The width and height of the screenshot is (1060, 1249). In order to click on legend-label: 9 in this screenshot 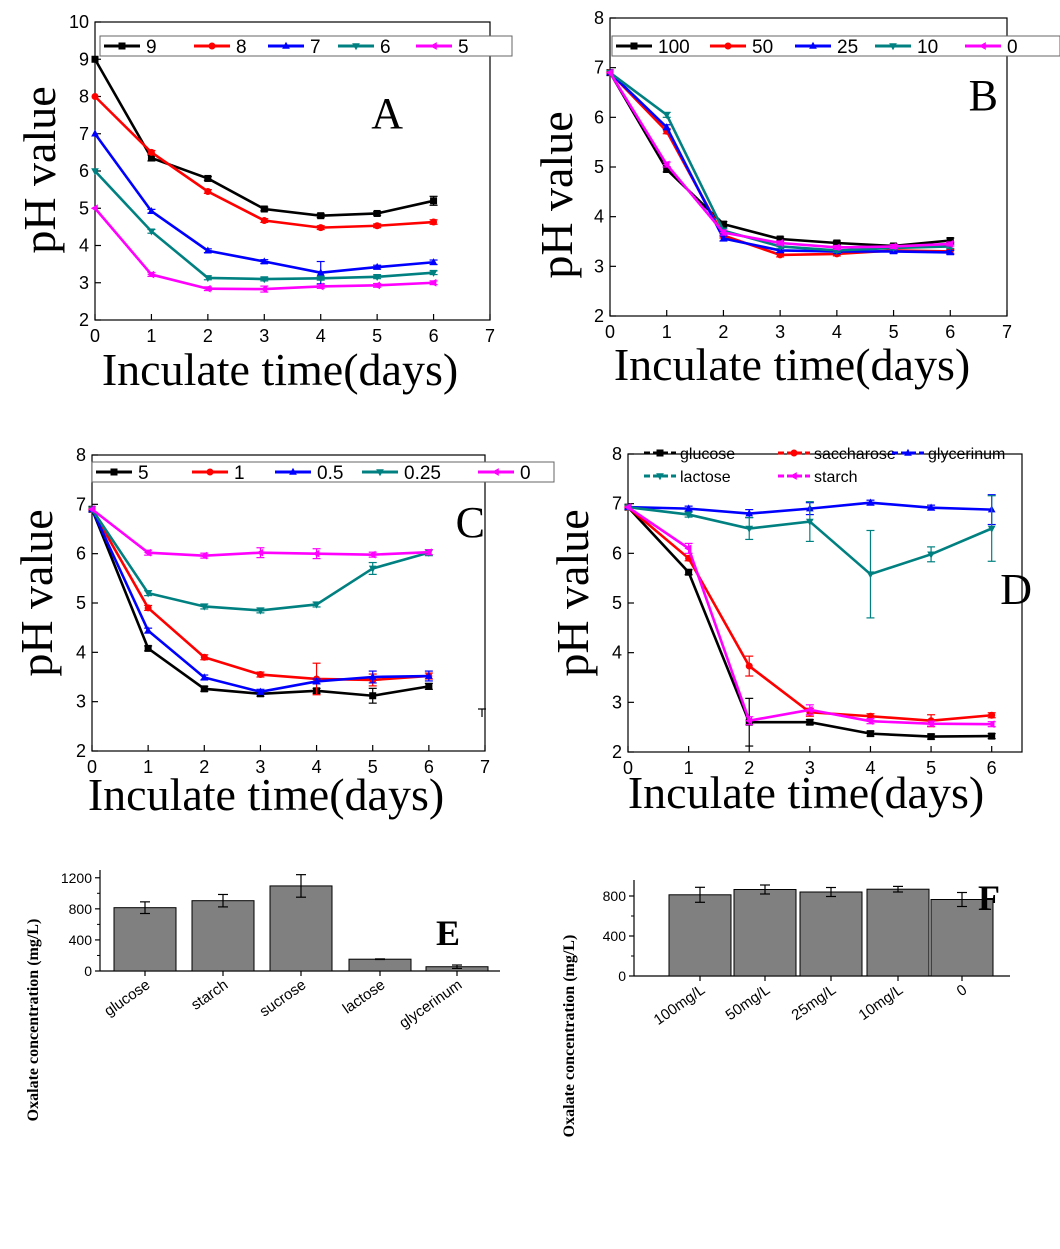, I will do `click(151, 47)`.